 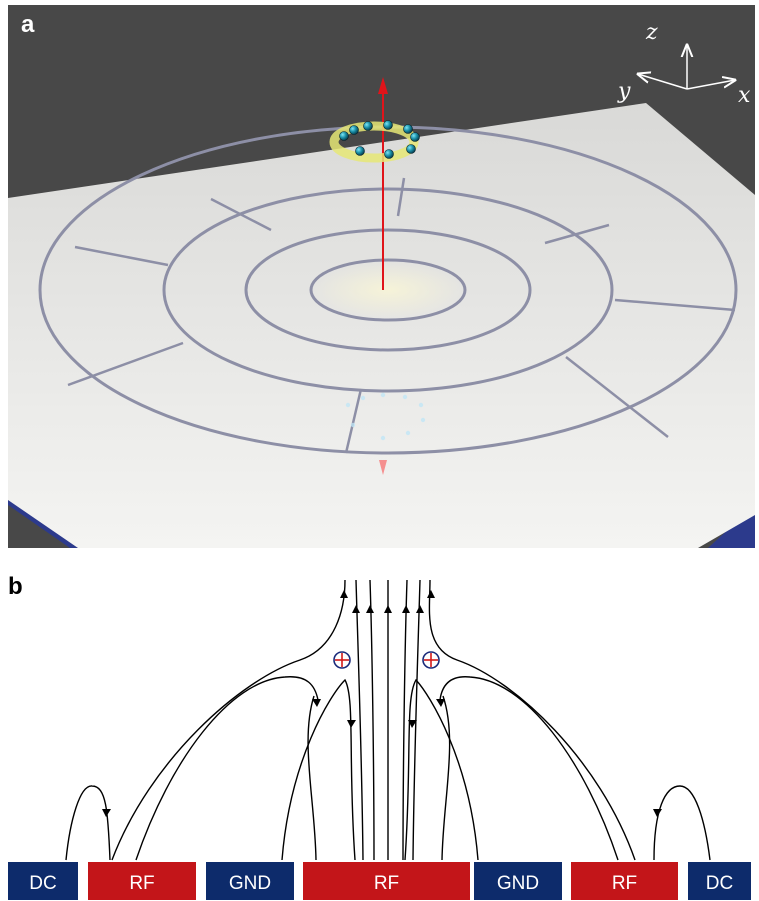 What do you see at coordinates (383, 467) in the screenshot?
I see `reflected-arrow-head` at bounding box center [383, 467].